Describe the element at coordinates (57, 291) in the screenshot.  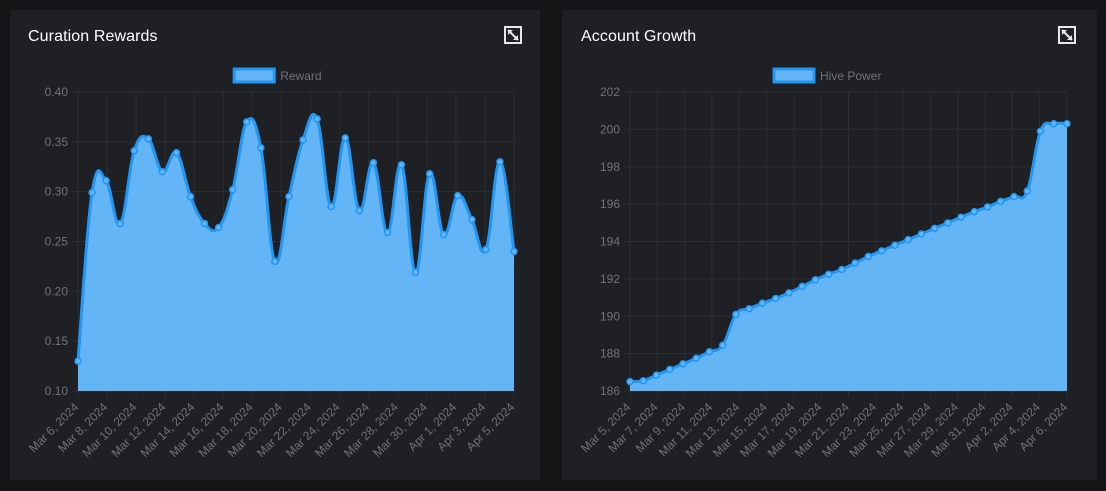
I see `y-tick-label: 0.20` at that location.